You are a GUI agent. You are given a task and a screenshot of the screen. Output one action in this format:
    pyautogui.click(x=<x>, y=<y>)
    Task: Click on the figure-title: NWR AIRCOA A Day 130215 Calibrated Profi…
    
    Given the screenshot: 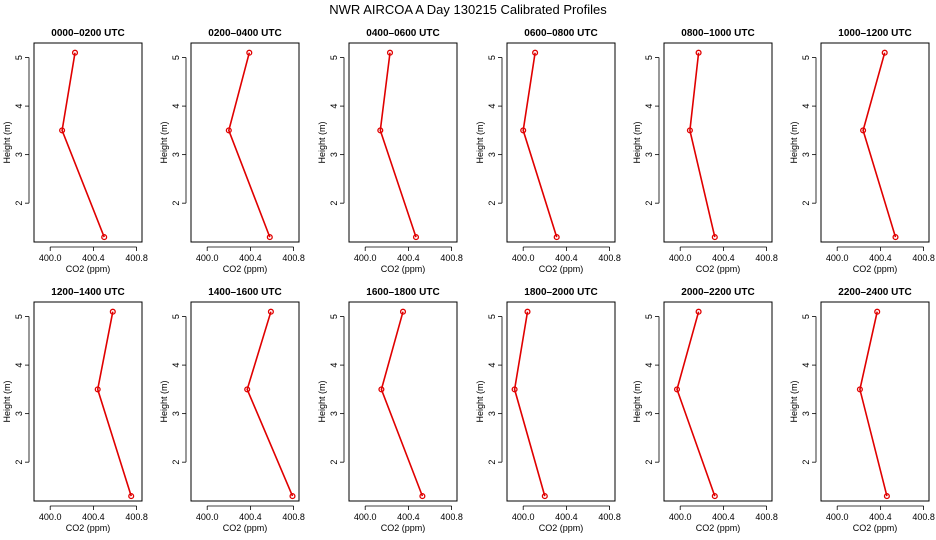 What is the action you would take?
    pyautogui.click(x=468, y=9)
    